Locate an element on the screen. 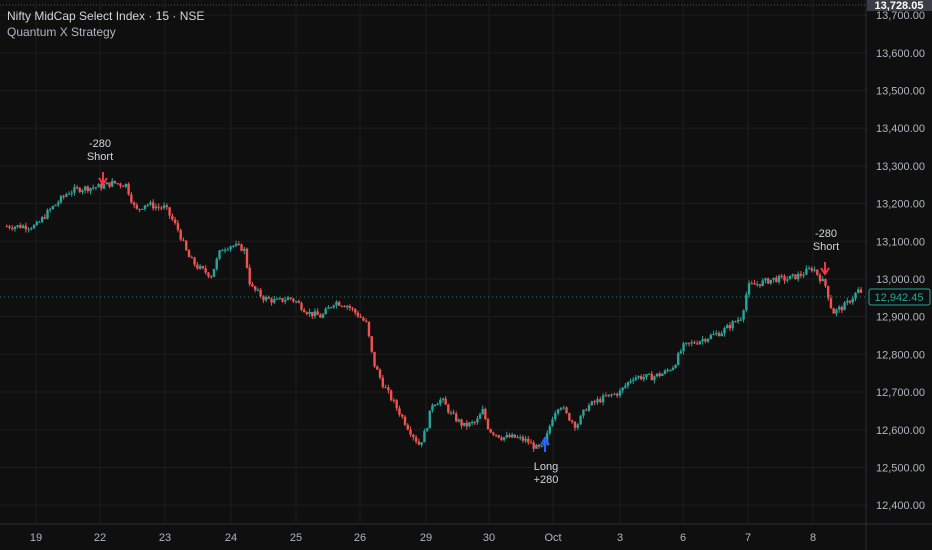  time-label: 23 is located at coordinates (165, 538).